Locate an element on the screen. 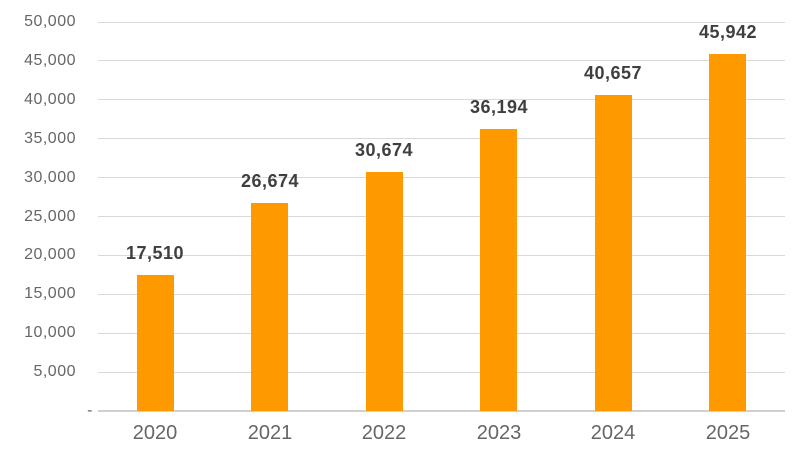 The height and width of the screenshot is (458, 793). bar-2023 is located at coordinates (498, 270).